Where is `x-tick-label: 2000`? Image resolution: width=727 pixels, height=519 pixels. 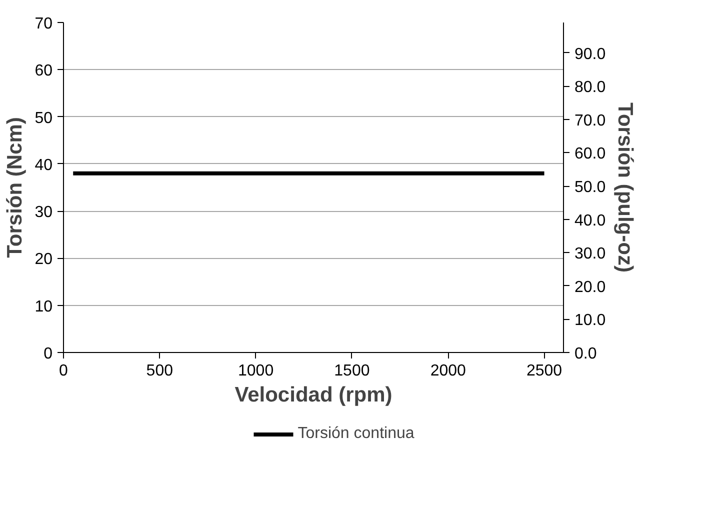
x-tick-label: 2000 is located at coordinates (448, 371).